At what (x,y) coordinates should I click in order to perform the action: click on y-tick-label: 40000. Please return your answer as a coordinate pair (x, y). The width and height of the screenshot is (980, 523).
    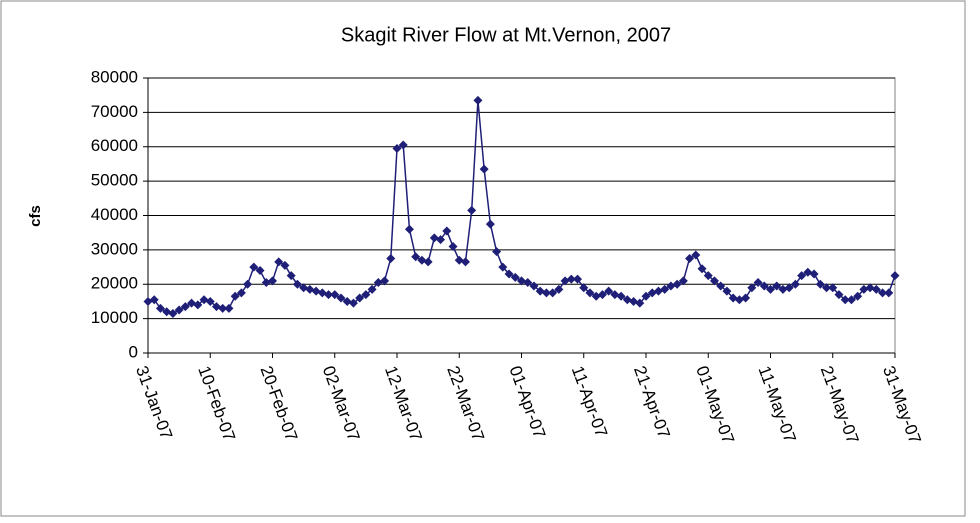
    Looking at the image, I should click on (114, 214).